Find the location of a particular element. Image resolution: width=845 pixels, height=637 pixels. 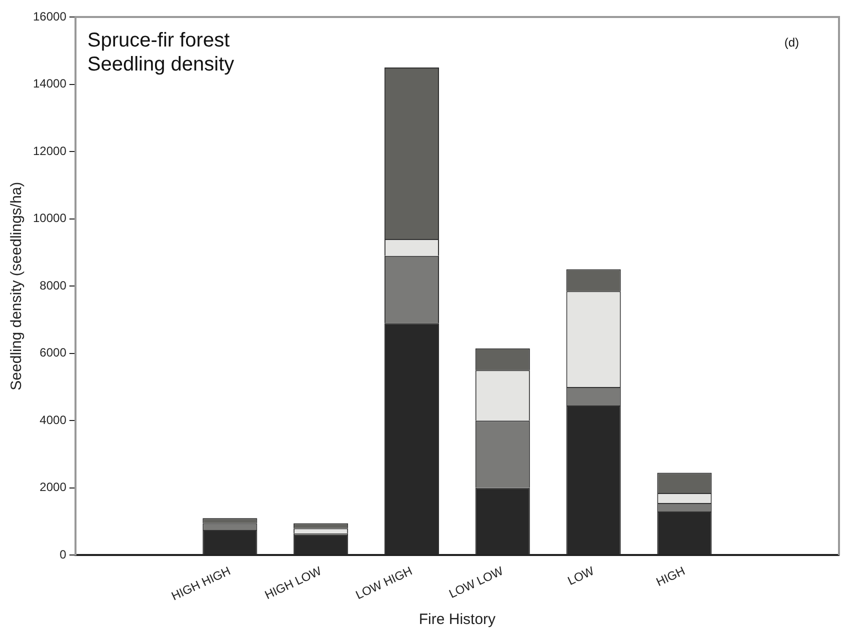

x-tick-label: LOW HIGH is located at coordinates (383, 583).